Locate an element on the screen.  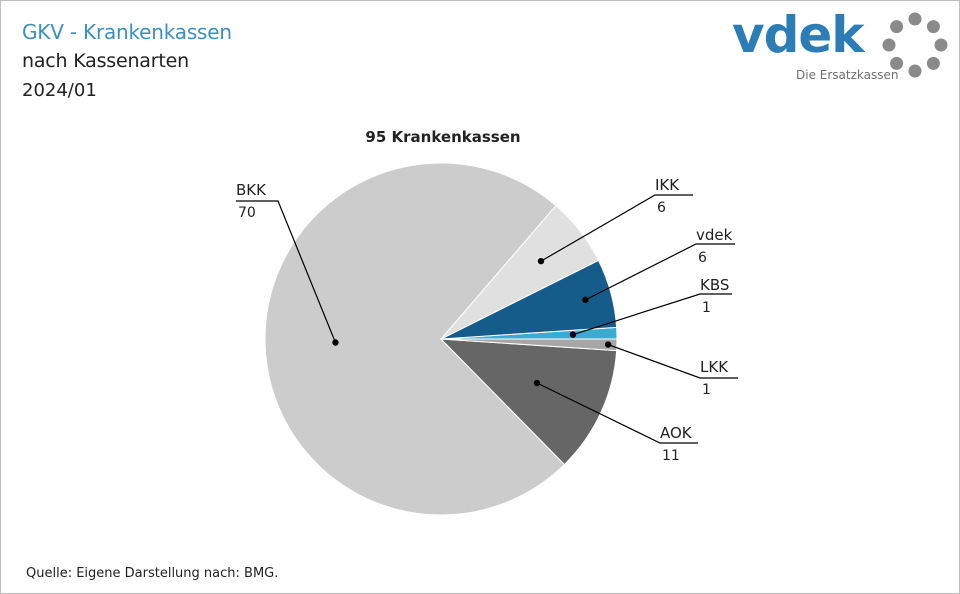
leader-line-ikk is located at coordinates (616, 228).